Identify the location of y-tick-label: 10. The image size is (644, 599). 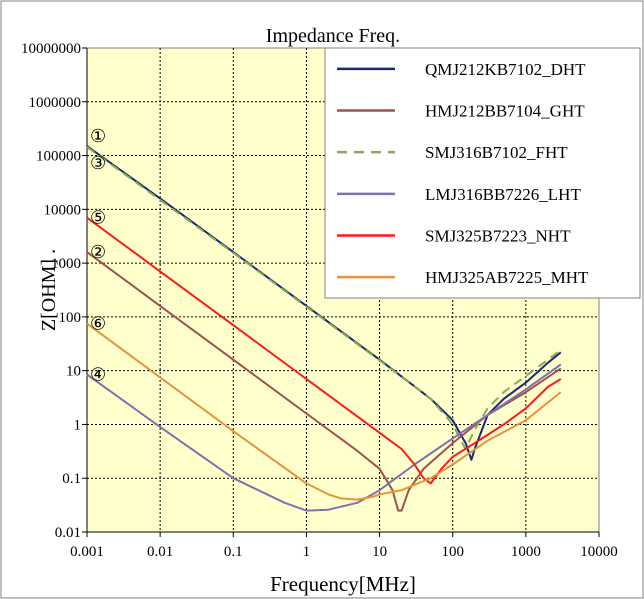
(73, 372).